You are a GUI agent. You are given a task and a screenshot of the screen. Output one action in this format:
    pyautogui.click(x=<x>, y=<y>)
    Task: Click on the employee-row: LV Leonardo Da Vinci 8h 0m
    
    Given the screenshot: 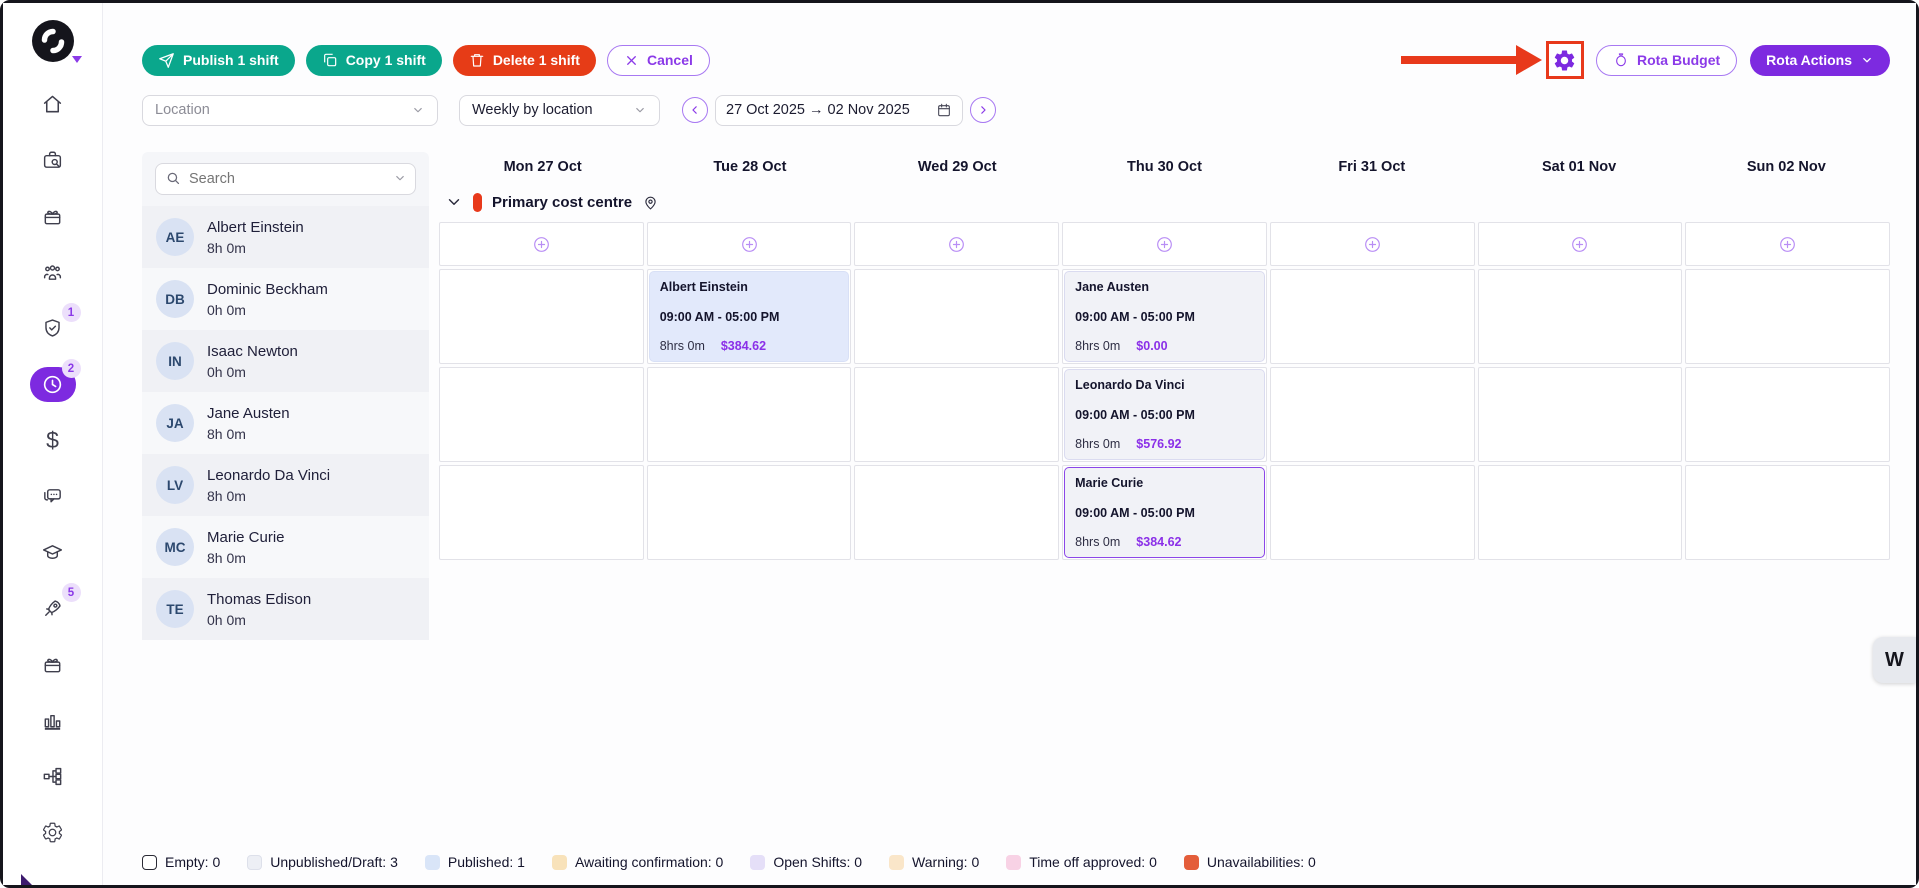 What is the action you would take?
    pyautogui.click(x=285, y=485)
    